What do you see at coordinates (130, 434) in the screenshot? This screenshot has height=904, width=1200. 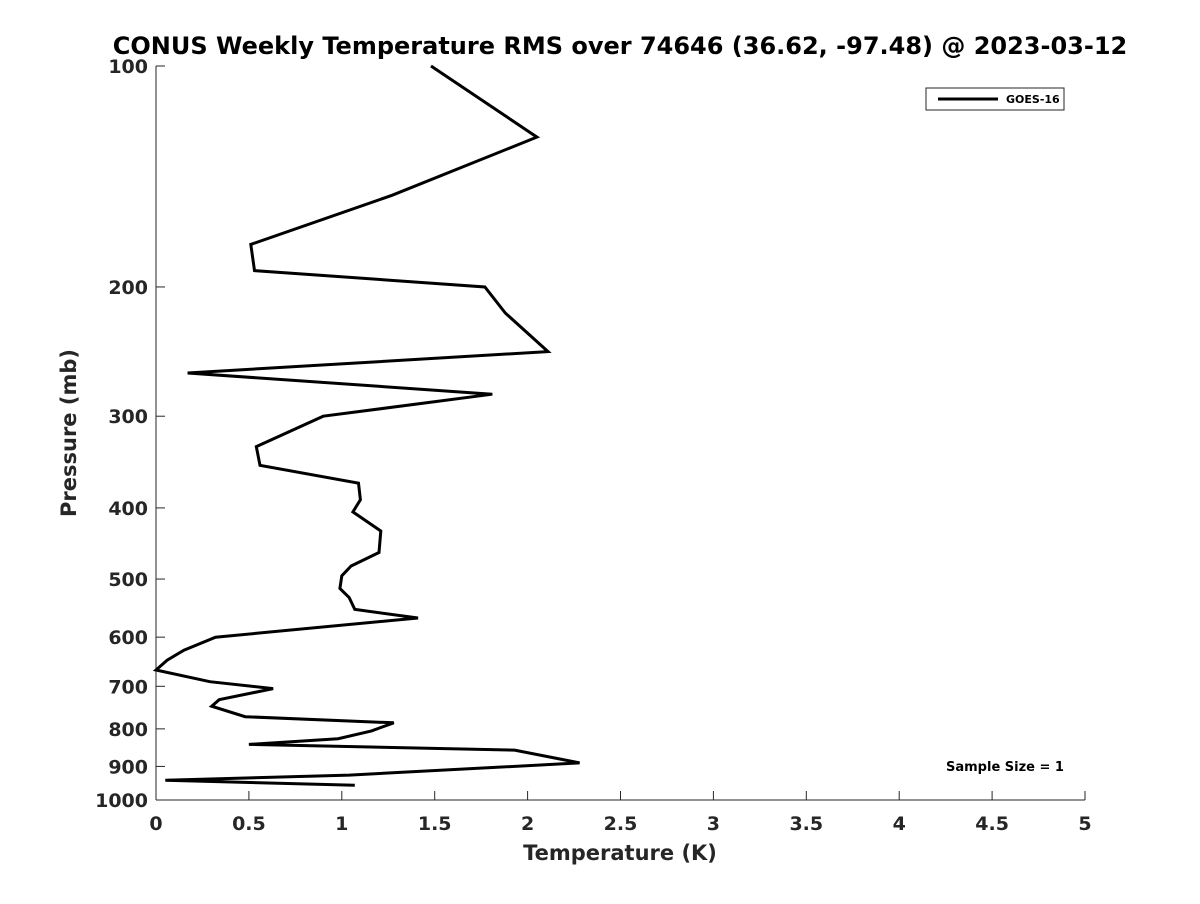 I see `y-ticks: 100 200 300 400 500 600 700 800 900 1000` at bounding box center [130, 434].